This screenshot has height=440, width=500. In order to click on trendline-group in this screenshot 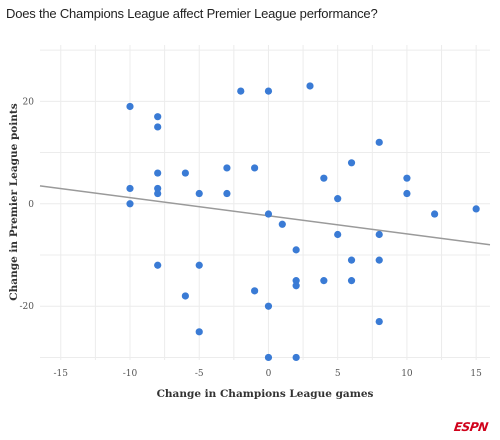, I will do `click(265, 215)`.